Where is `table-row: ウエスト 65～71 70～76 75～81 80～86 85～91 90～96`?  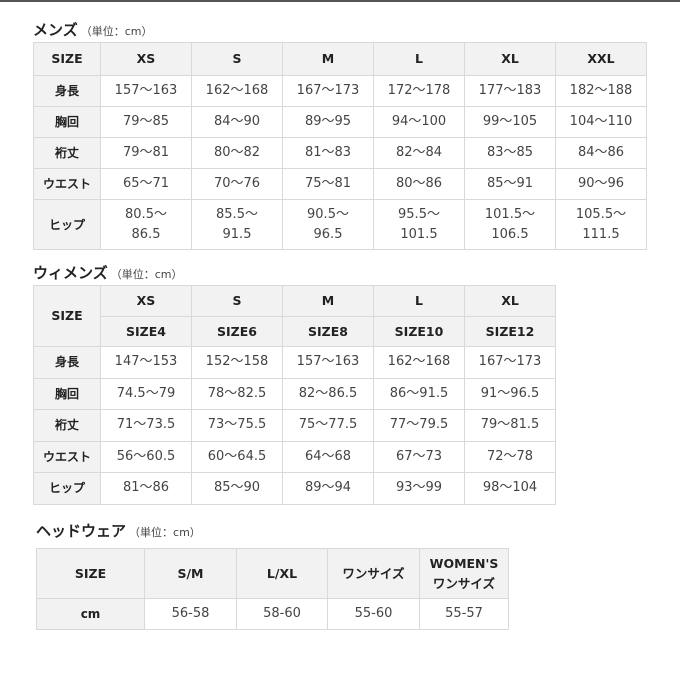
table-row: ウエスト 65～71 70～76 75～81 80～86 85～91 90～96 is located at coordinates (340, 184).